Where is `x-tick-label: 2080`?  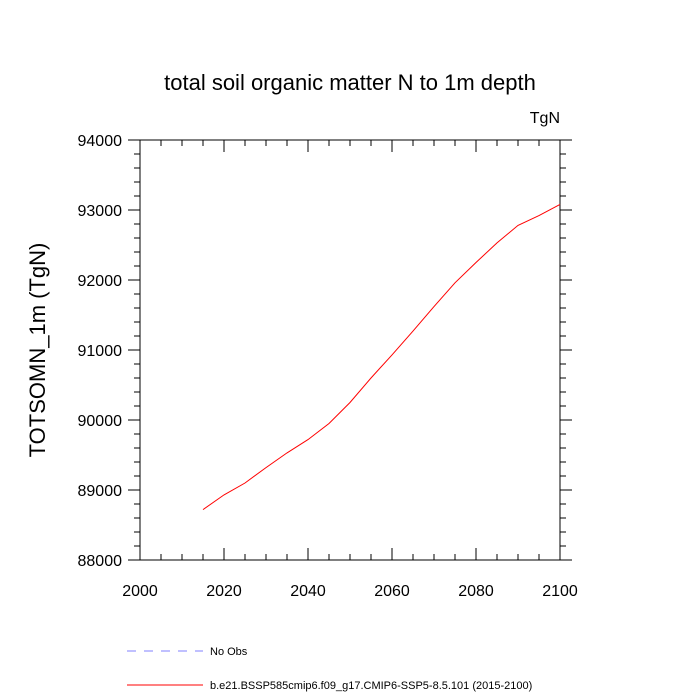
x-tick-label: 2080 is located at coordinates (476, 591).